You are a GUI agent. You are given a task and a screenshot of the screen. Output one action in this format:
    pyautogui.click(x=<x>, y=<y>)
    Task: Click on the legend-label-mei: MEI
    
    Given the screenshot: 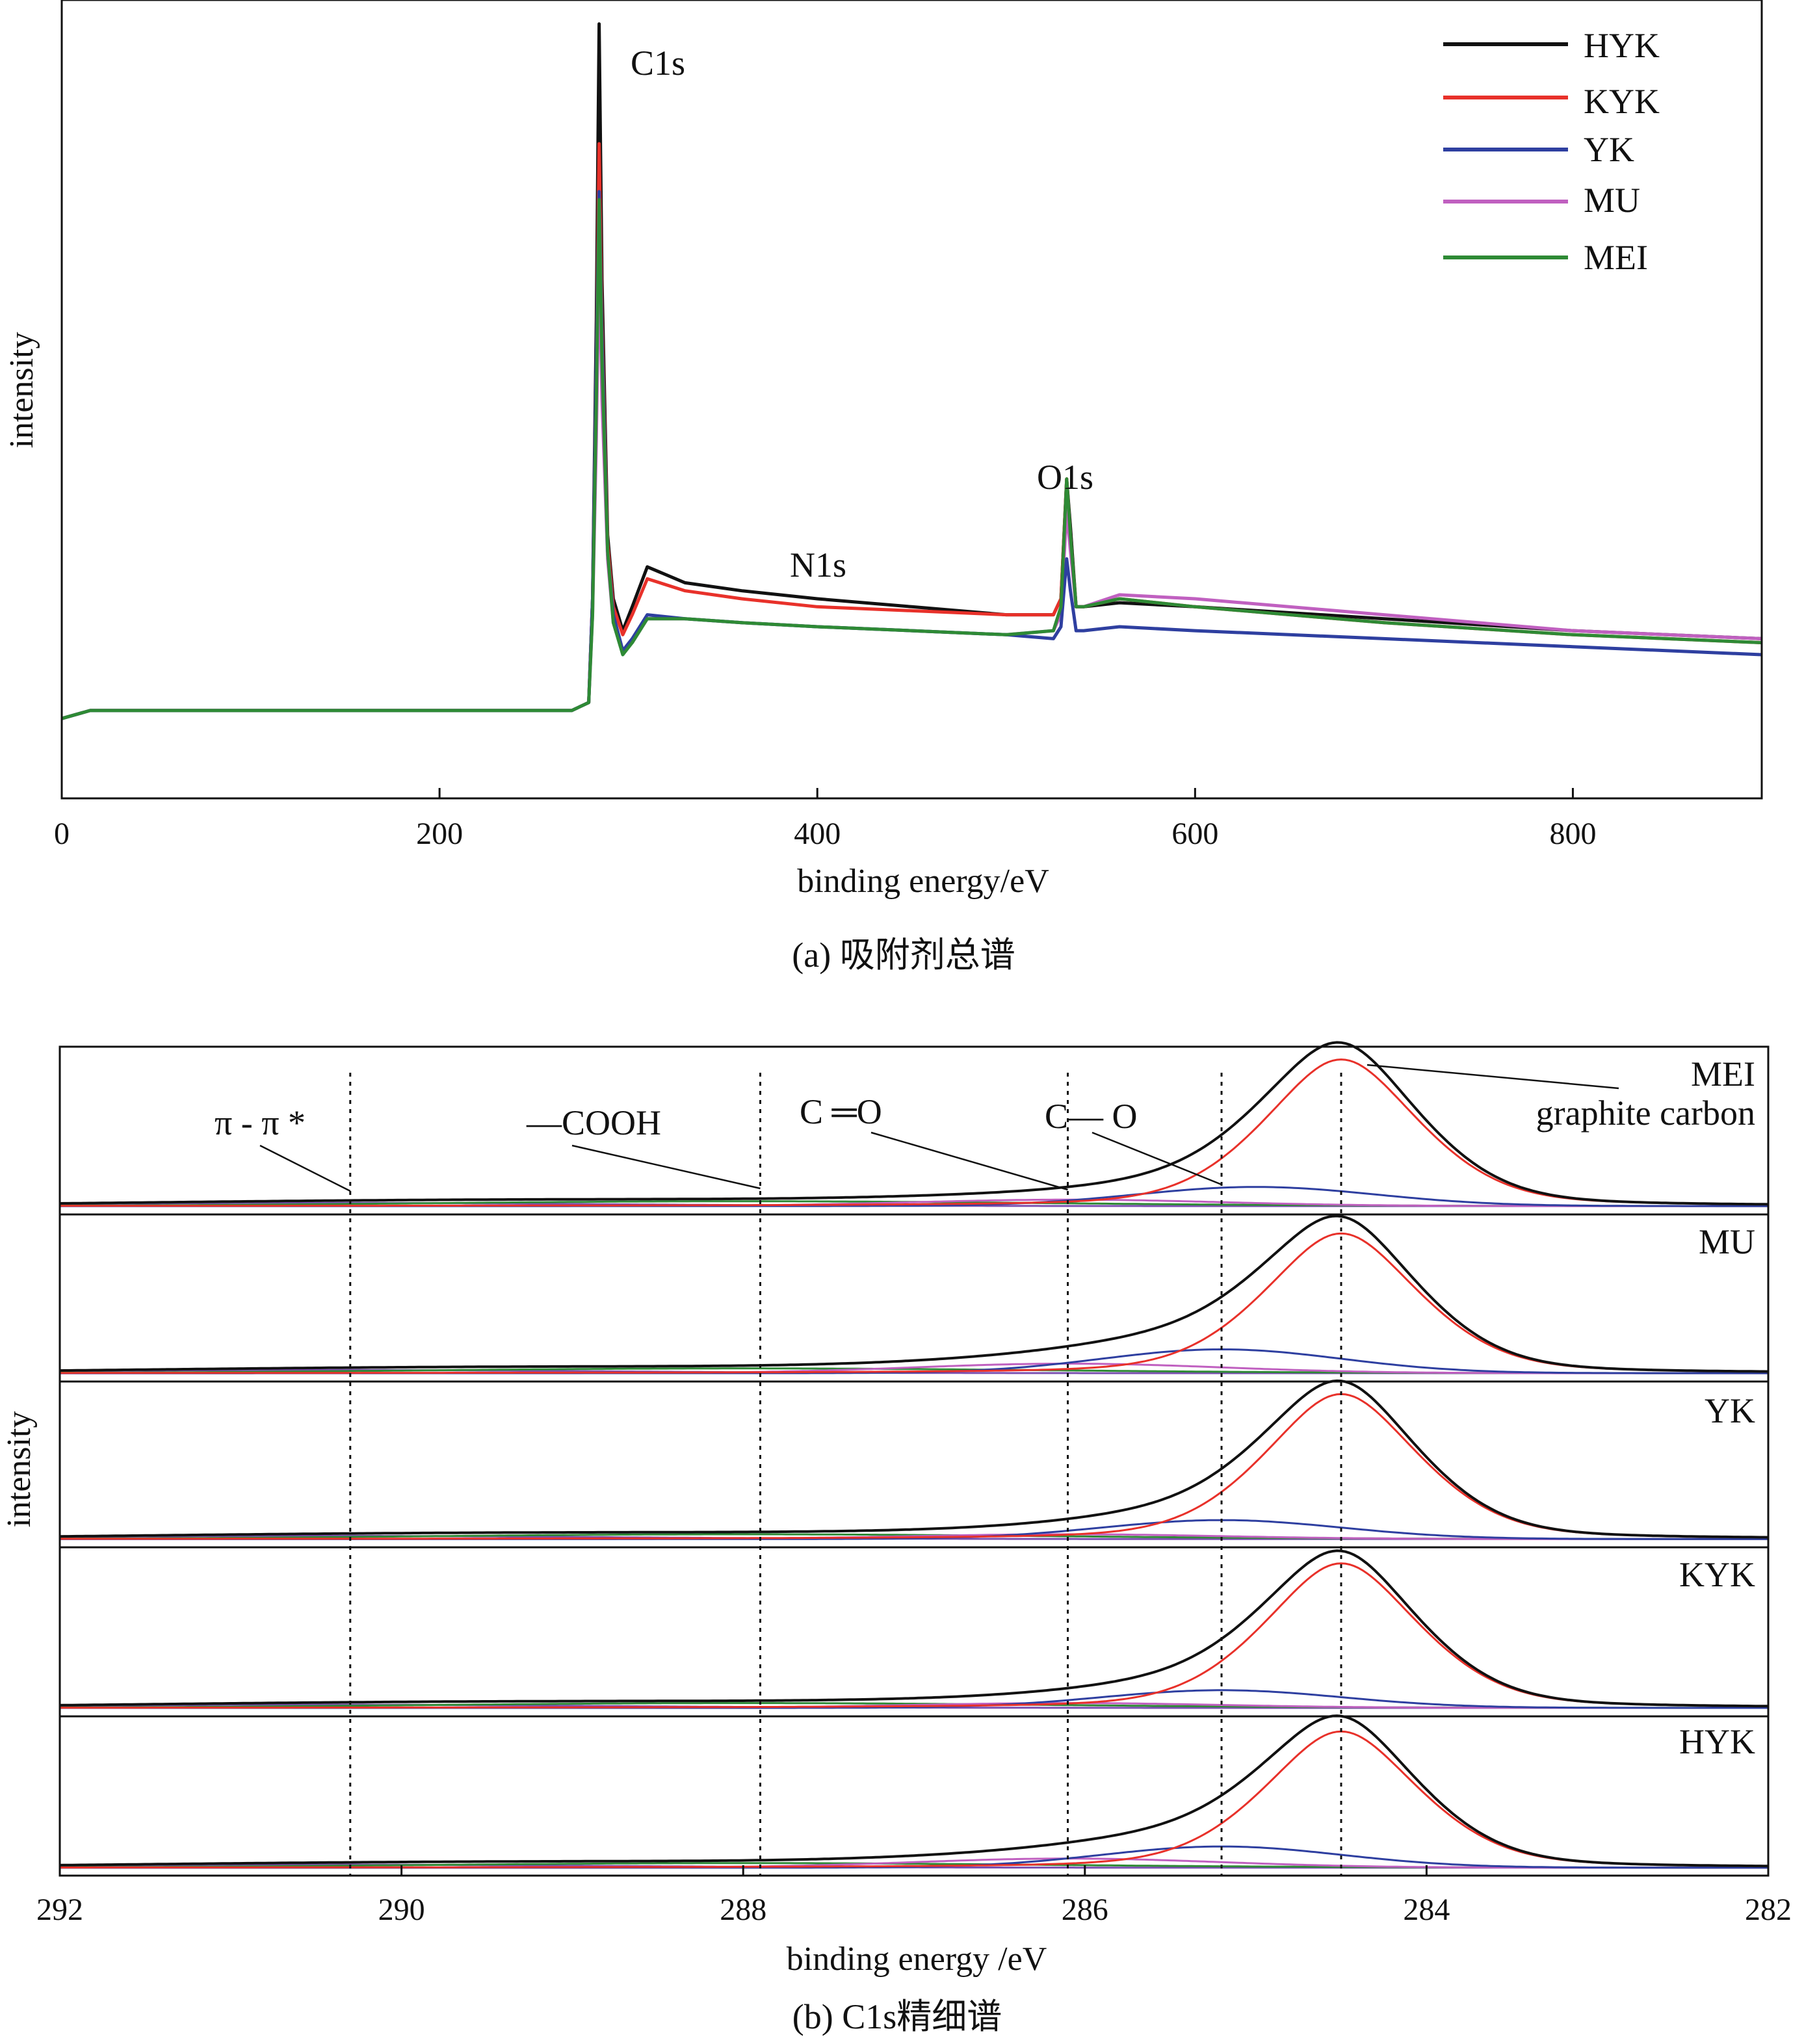 What is the action you would take?
    pyautogui.click(x=1616, y=257)
    